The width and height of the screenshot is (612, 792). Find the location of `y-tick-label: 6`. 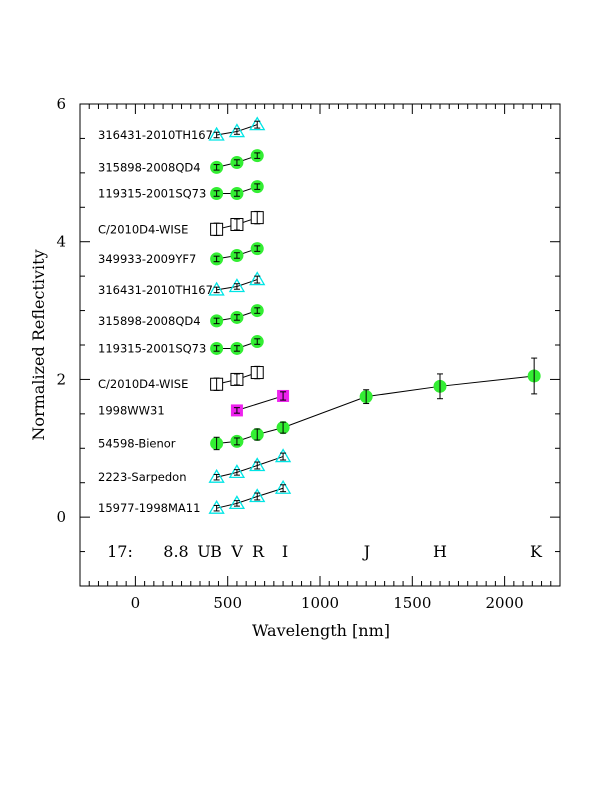

y-tick-label: 6 is located at coordinates (61, 104).